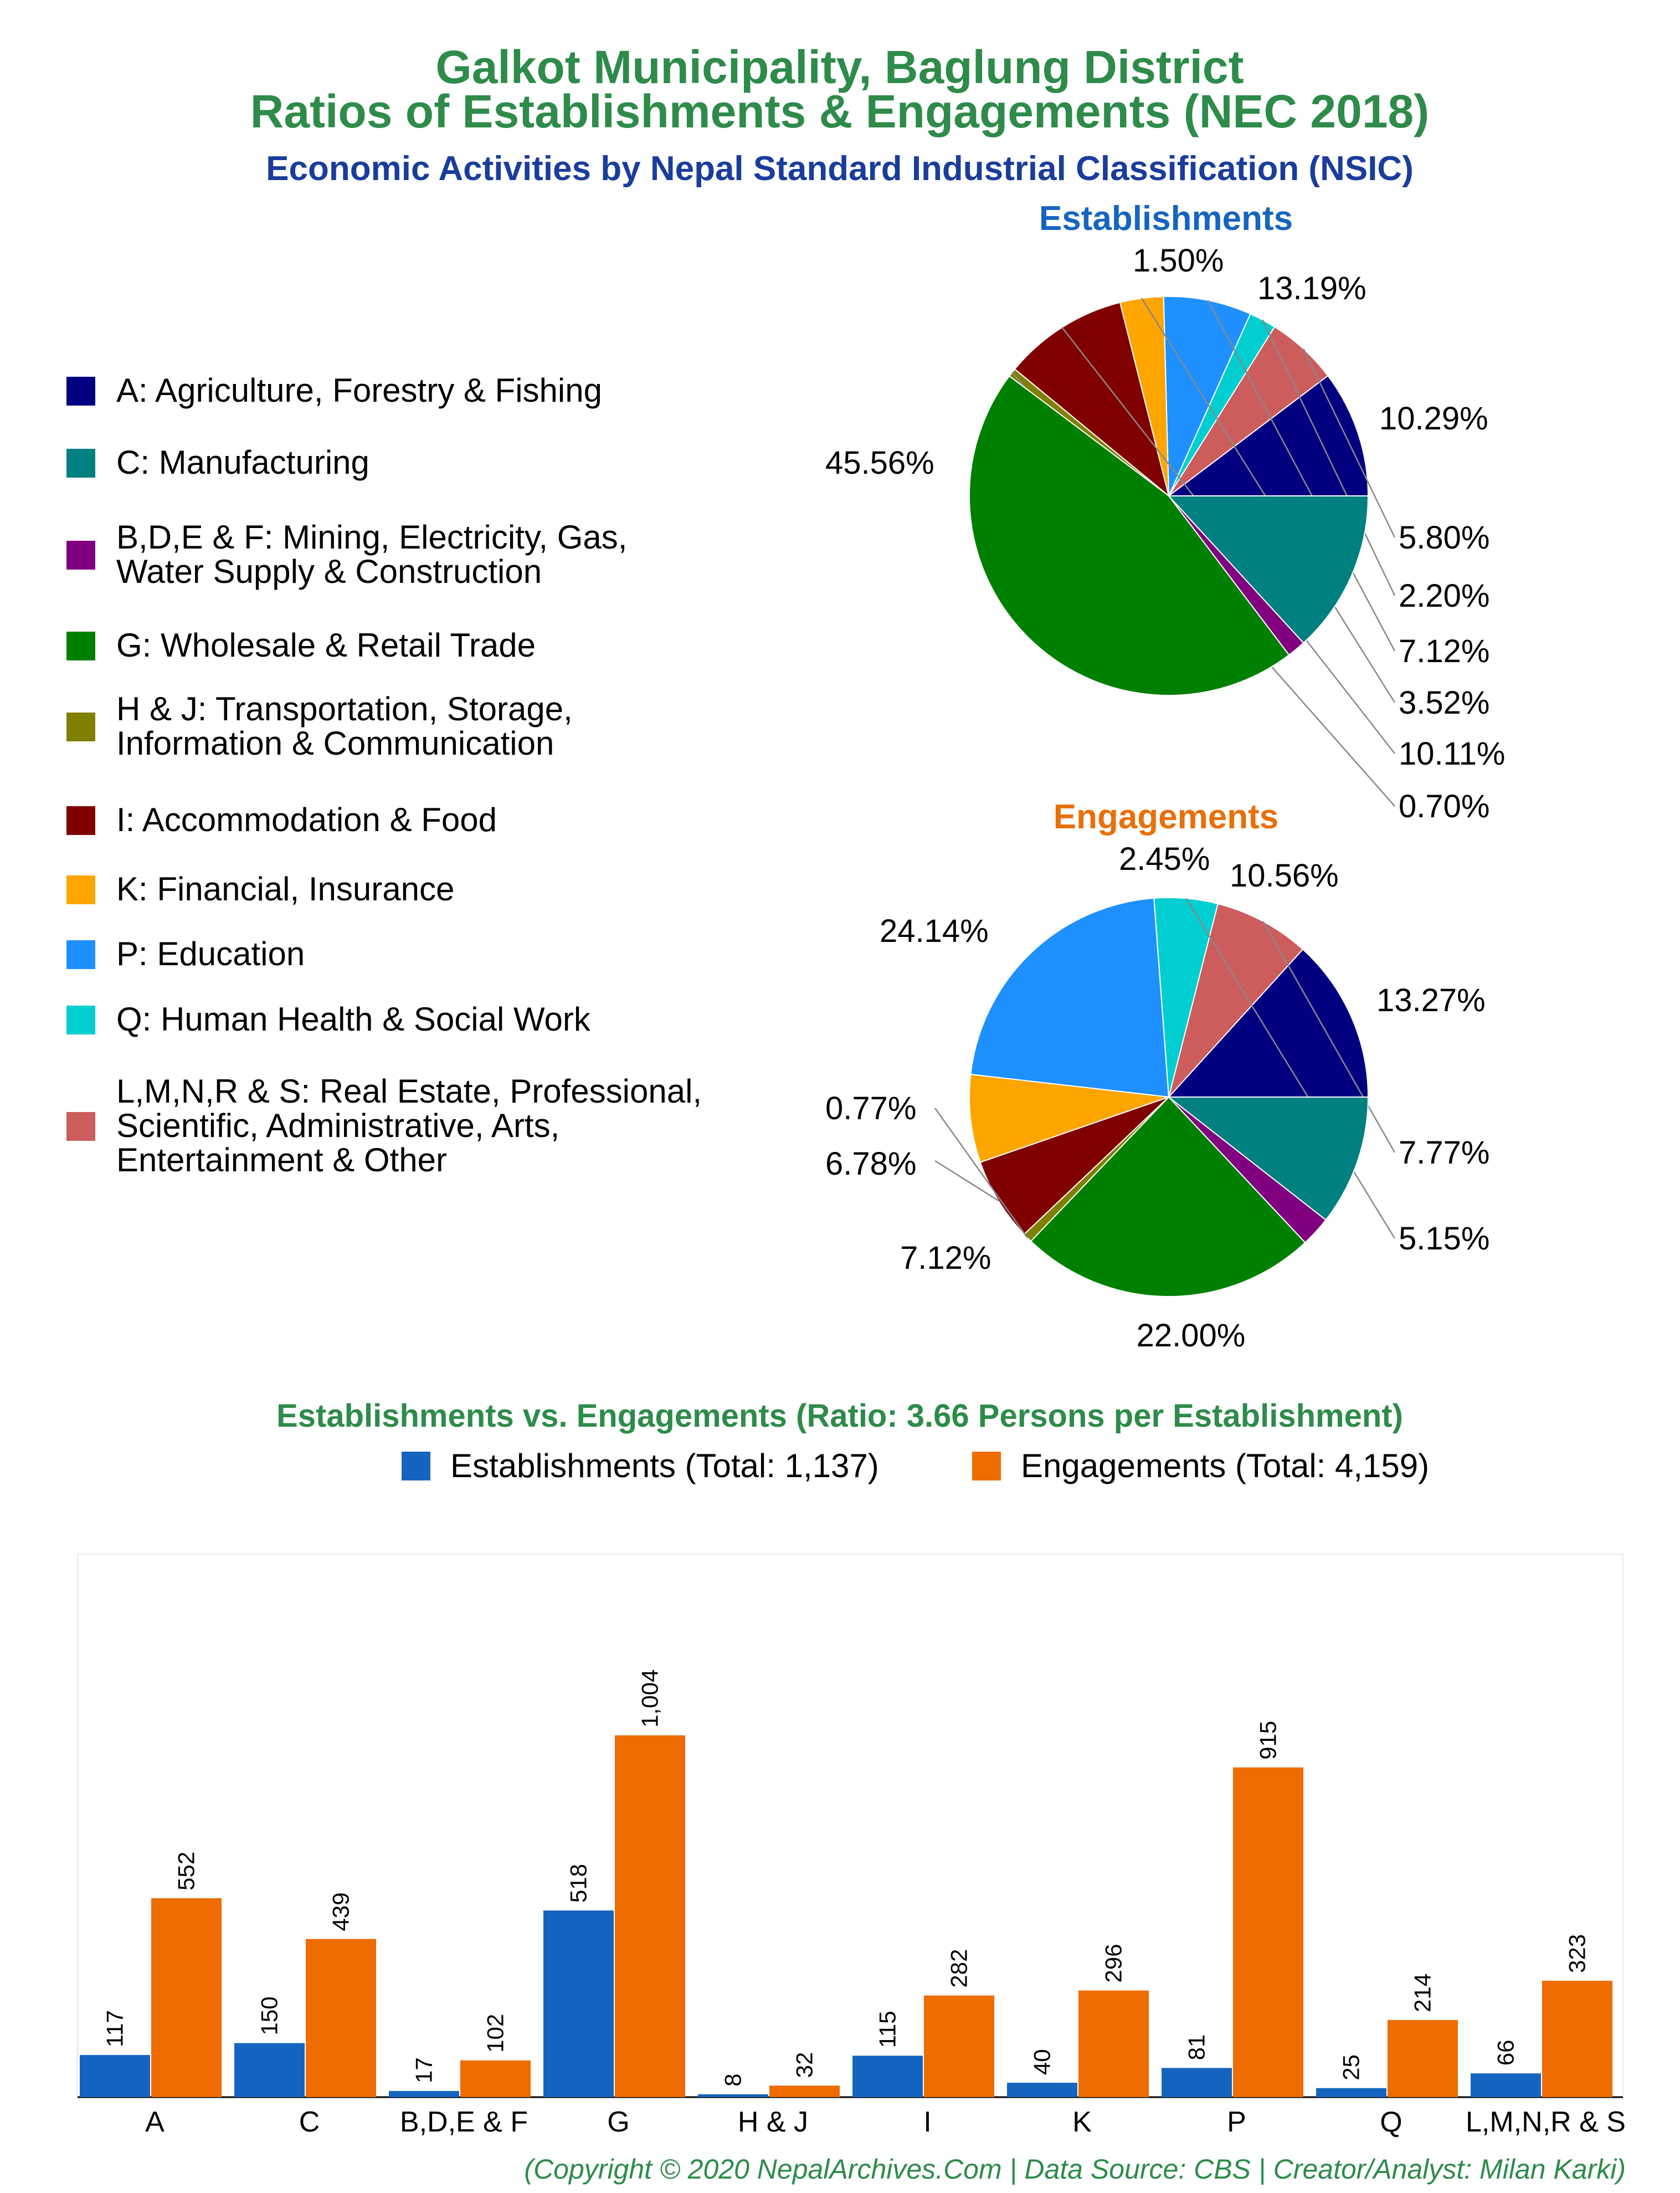  Describe the element at coordinates (945, 1258) in the screenshot. I see `pie2-label-k: 7.12%` at that location.